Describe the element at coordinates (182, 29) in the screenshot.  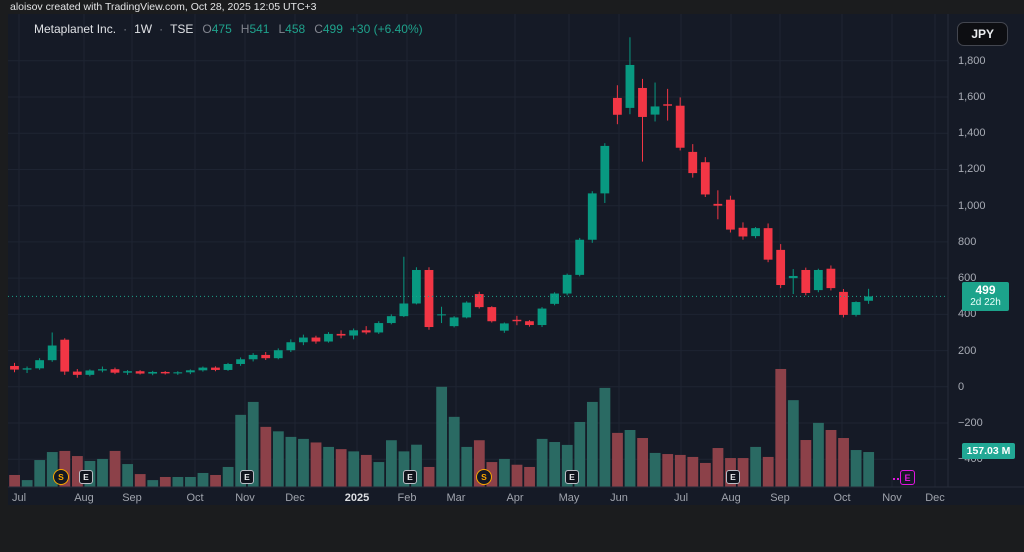
I see `exchange-label: TSE` at that location.